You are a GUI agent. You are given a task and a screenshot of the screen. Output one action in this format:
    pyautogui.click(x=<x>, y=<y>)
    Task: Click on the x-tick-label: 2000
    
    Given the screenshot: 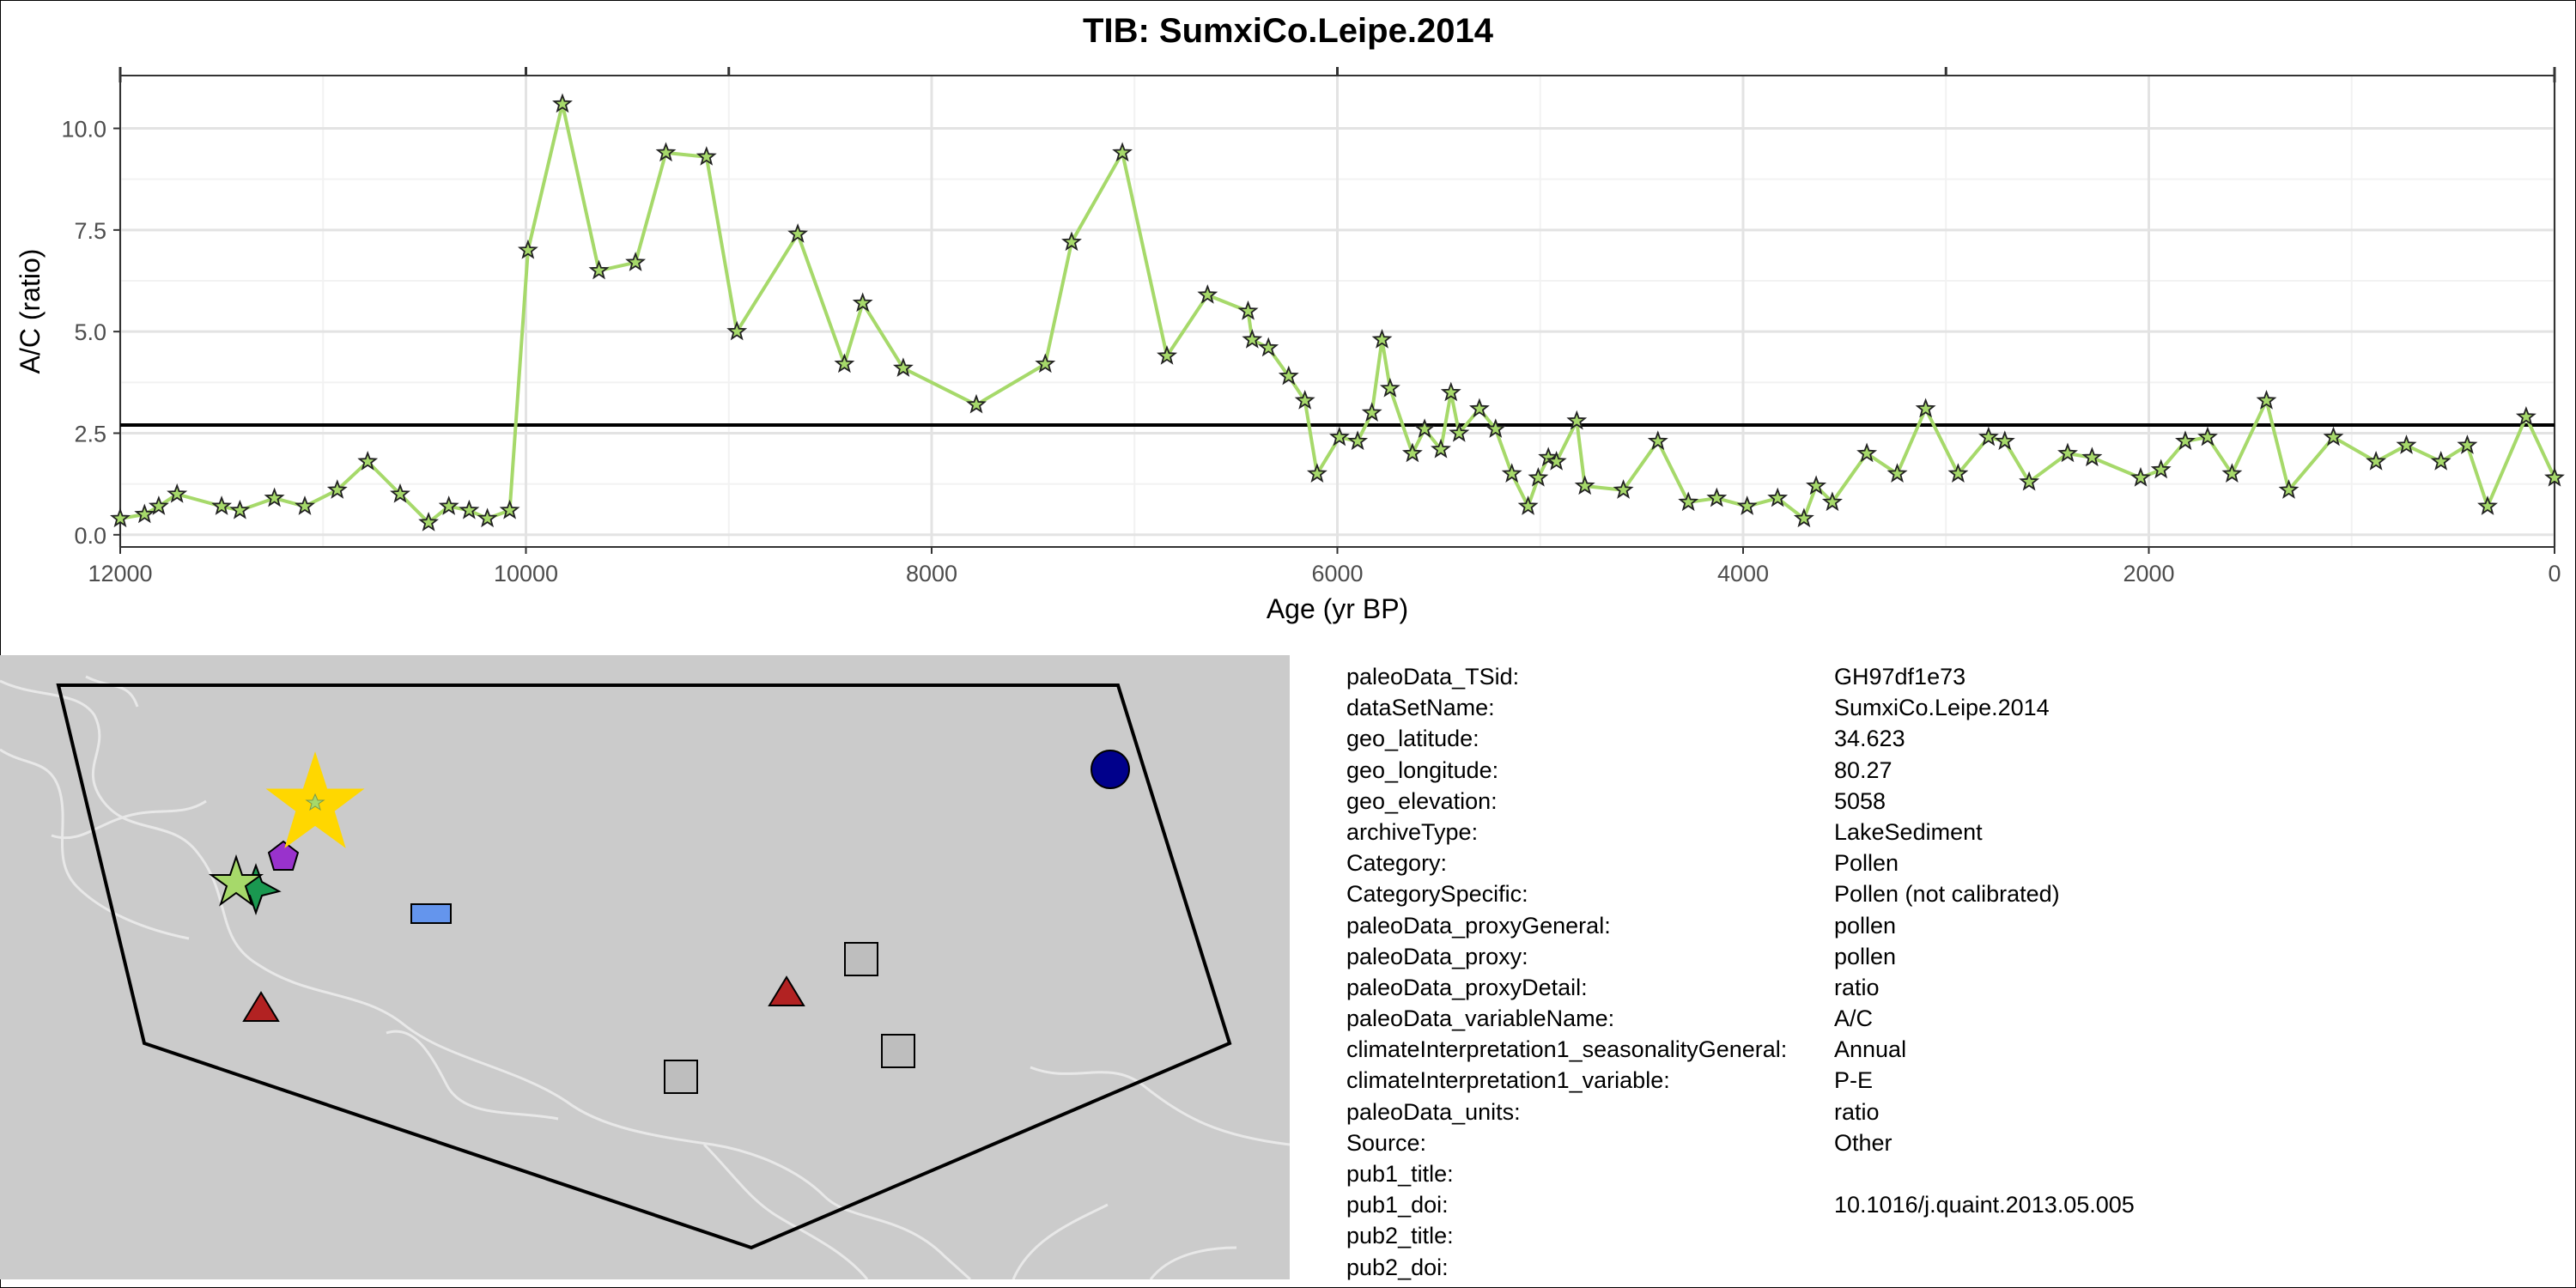 What is the action you would take?
    pyautogui.click(x=2148, y=574)
    